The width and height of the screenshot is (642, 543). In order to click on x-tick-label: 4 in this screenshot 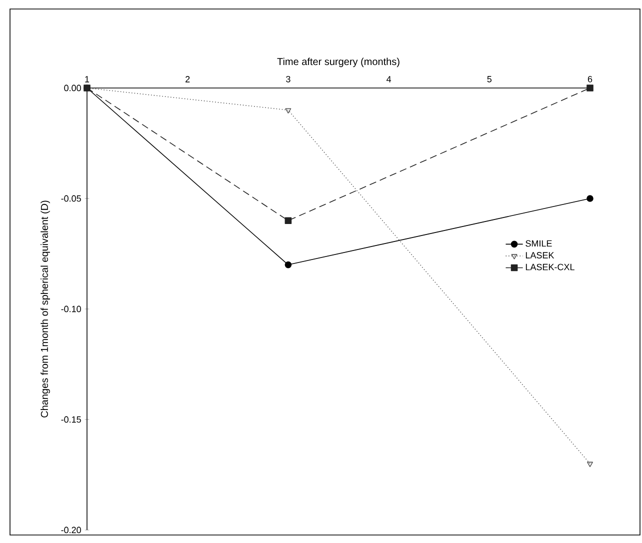, I will do `click(389, 79)`.